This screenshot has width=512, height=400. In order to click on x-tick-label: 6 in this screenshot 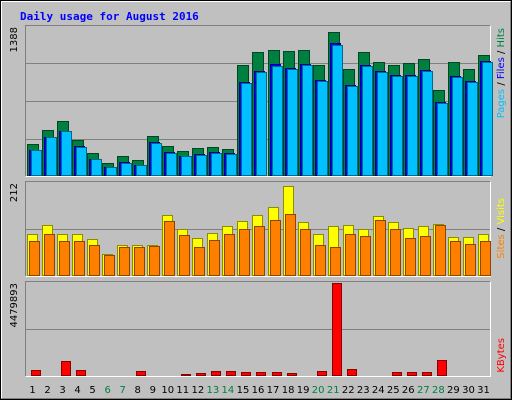, I will do `click(108, 390)`.